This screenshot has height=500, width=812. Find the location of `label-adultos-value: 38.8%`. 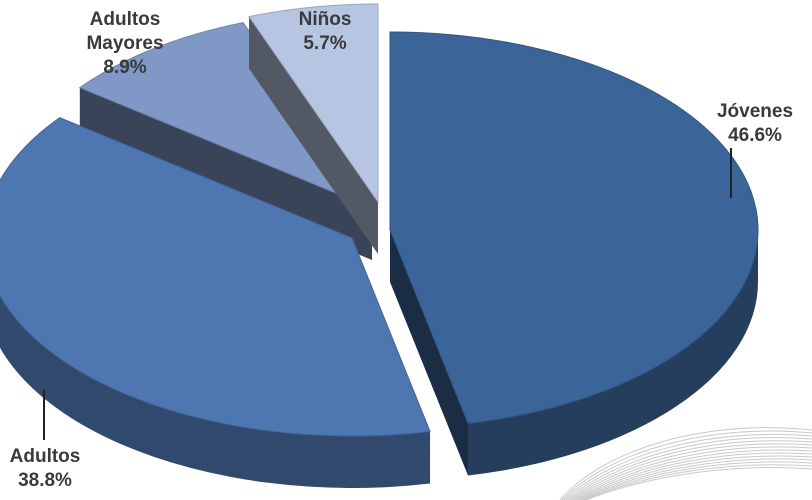

label-adultos-value: 38.8% is located at coordinates (45, 480).